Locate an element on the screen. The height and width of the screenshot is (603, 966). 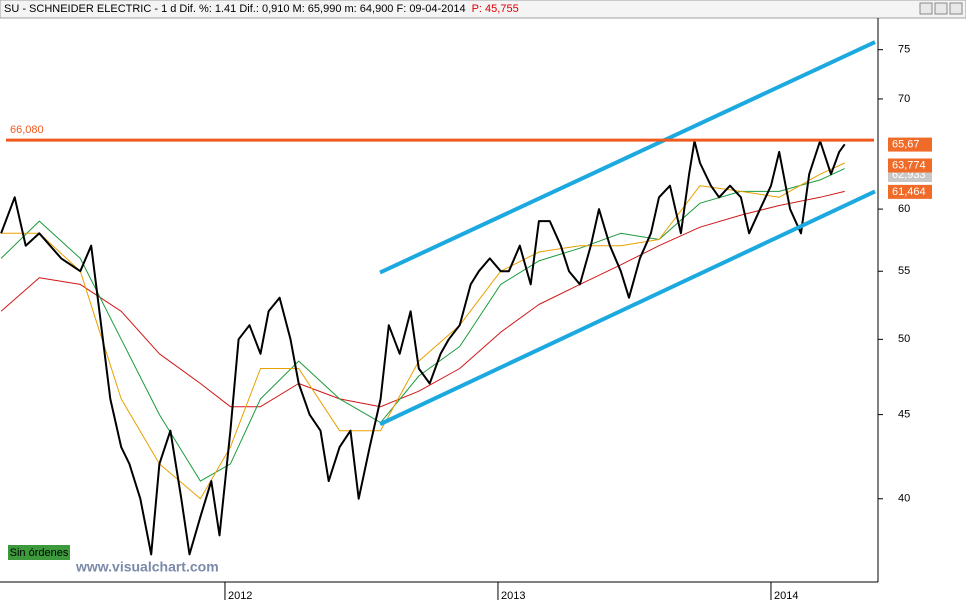
price-label: 61,464 is located at coordinates (909, 192).